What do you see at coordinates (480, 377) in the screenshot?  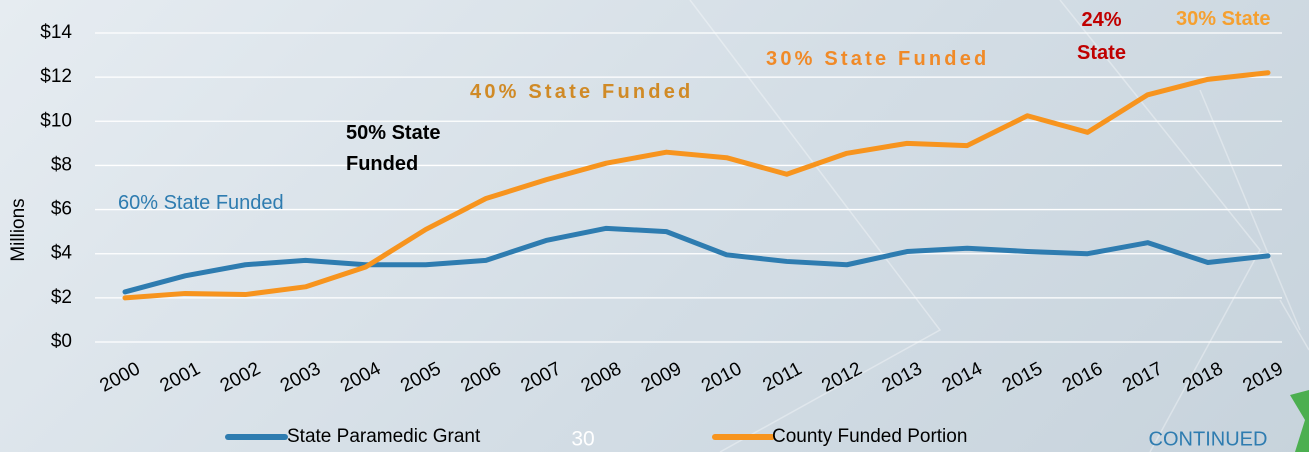 I see `x-tick-label: 2006` at bounding box center [480, 377].